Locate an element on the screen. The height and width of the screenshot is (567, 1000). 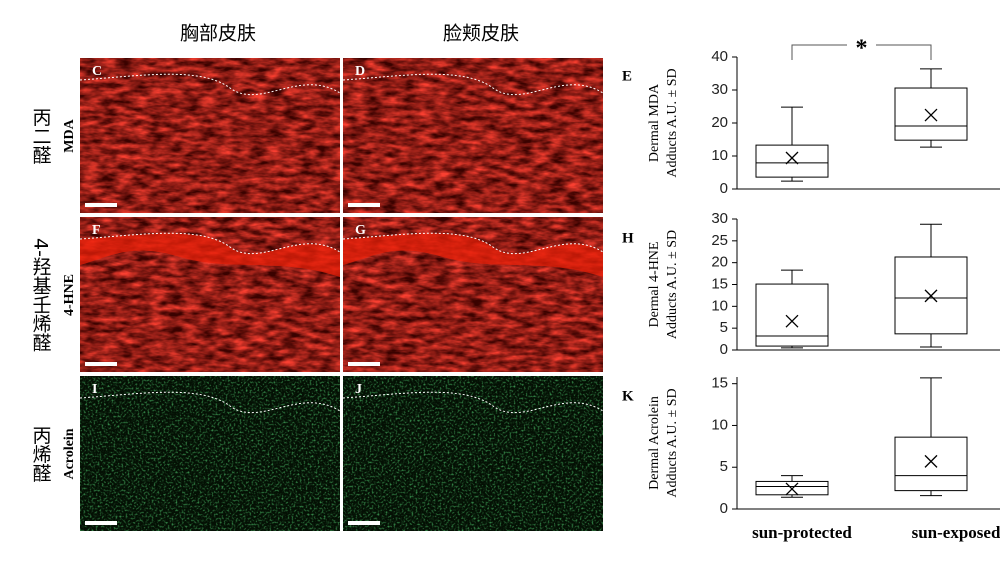
y-axis-label: Dermal MDA is located at coordinates (654, 122).